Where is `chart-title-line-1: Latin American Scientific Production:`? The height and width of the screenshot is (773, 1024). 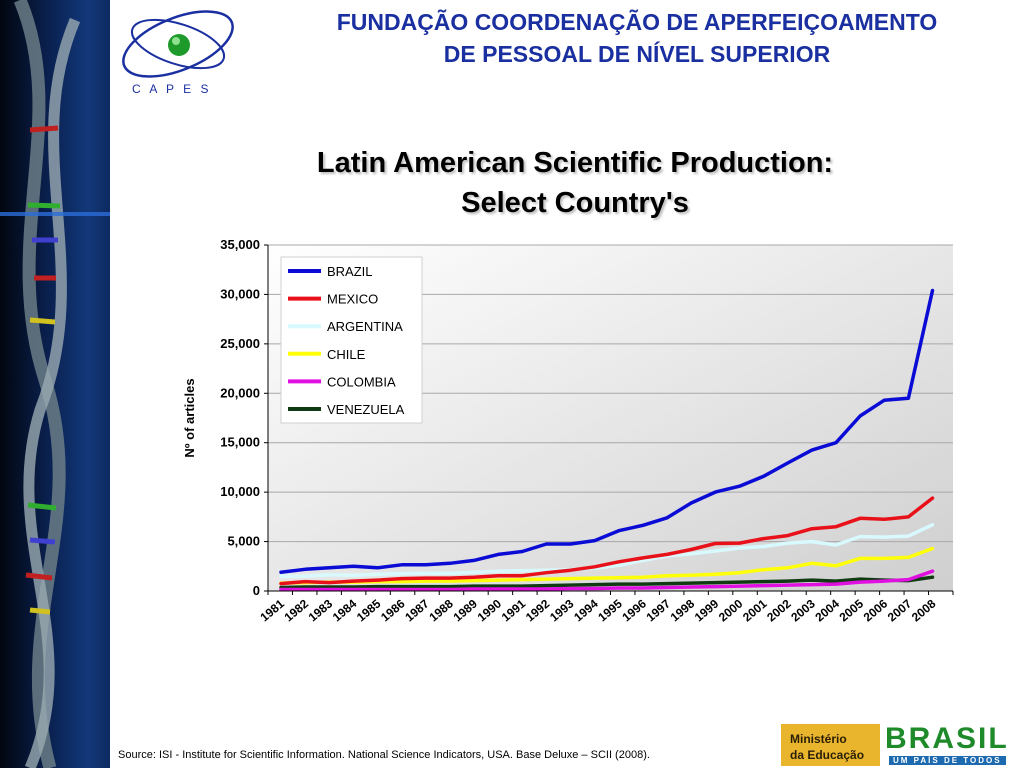 chart-title-line-1: Latin American Scientific Production: is located at coordinates (575, 163).